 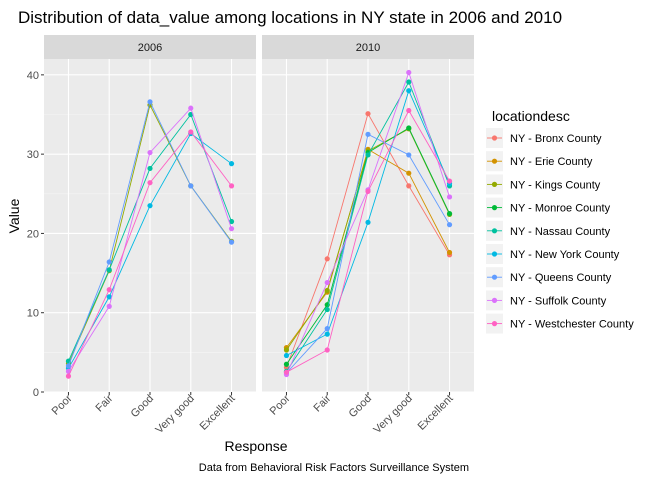 I want to click on legend-entry: NY - Kings County, so click(x=543, y=184).